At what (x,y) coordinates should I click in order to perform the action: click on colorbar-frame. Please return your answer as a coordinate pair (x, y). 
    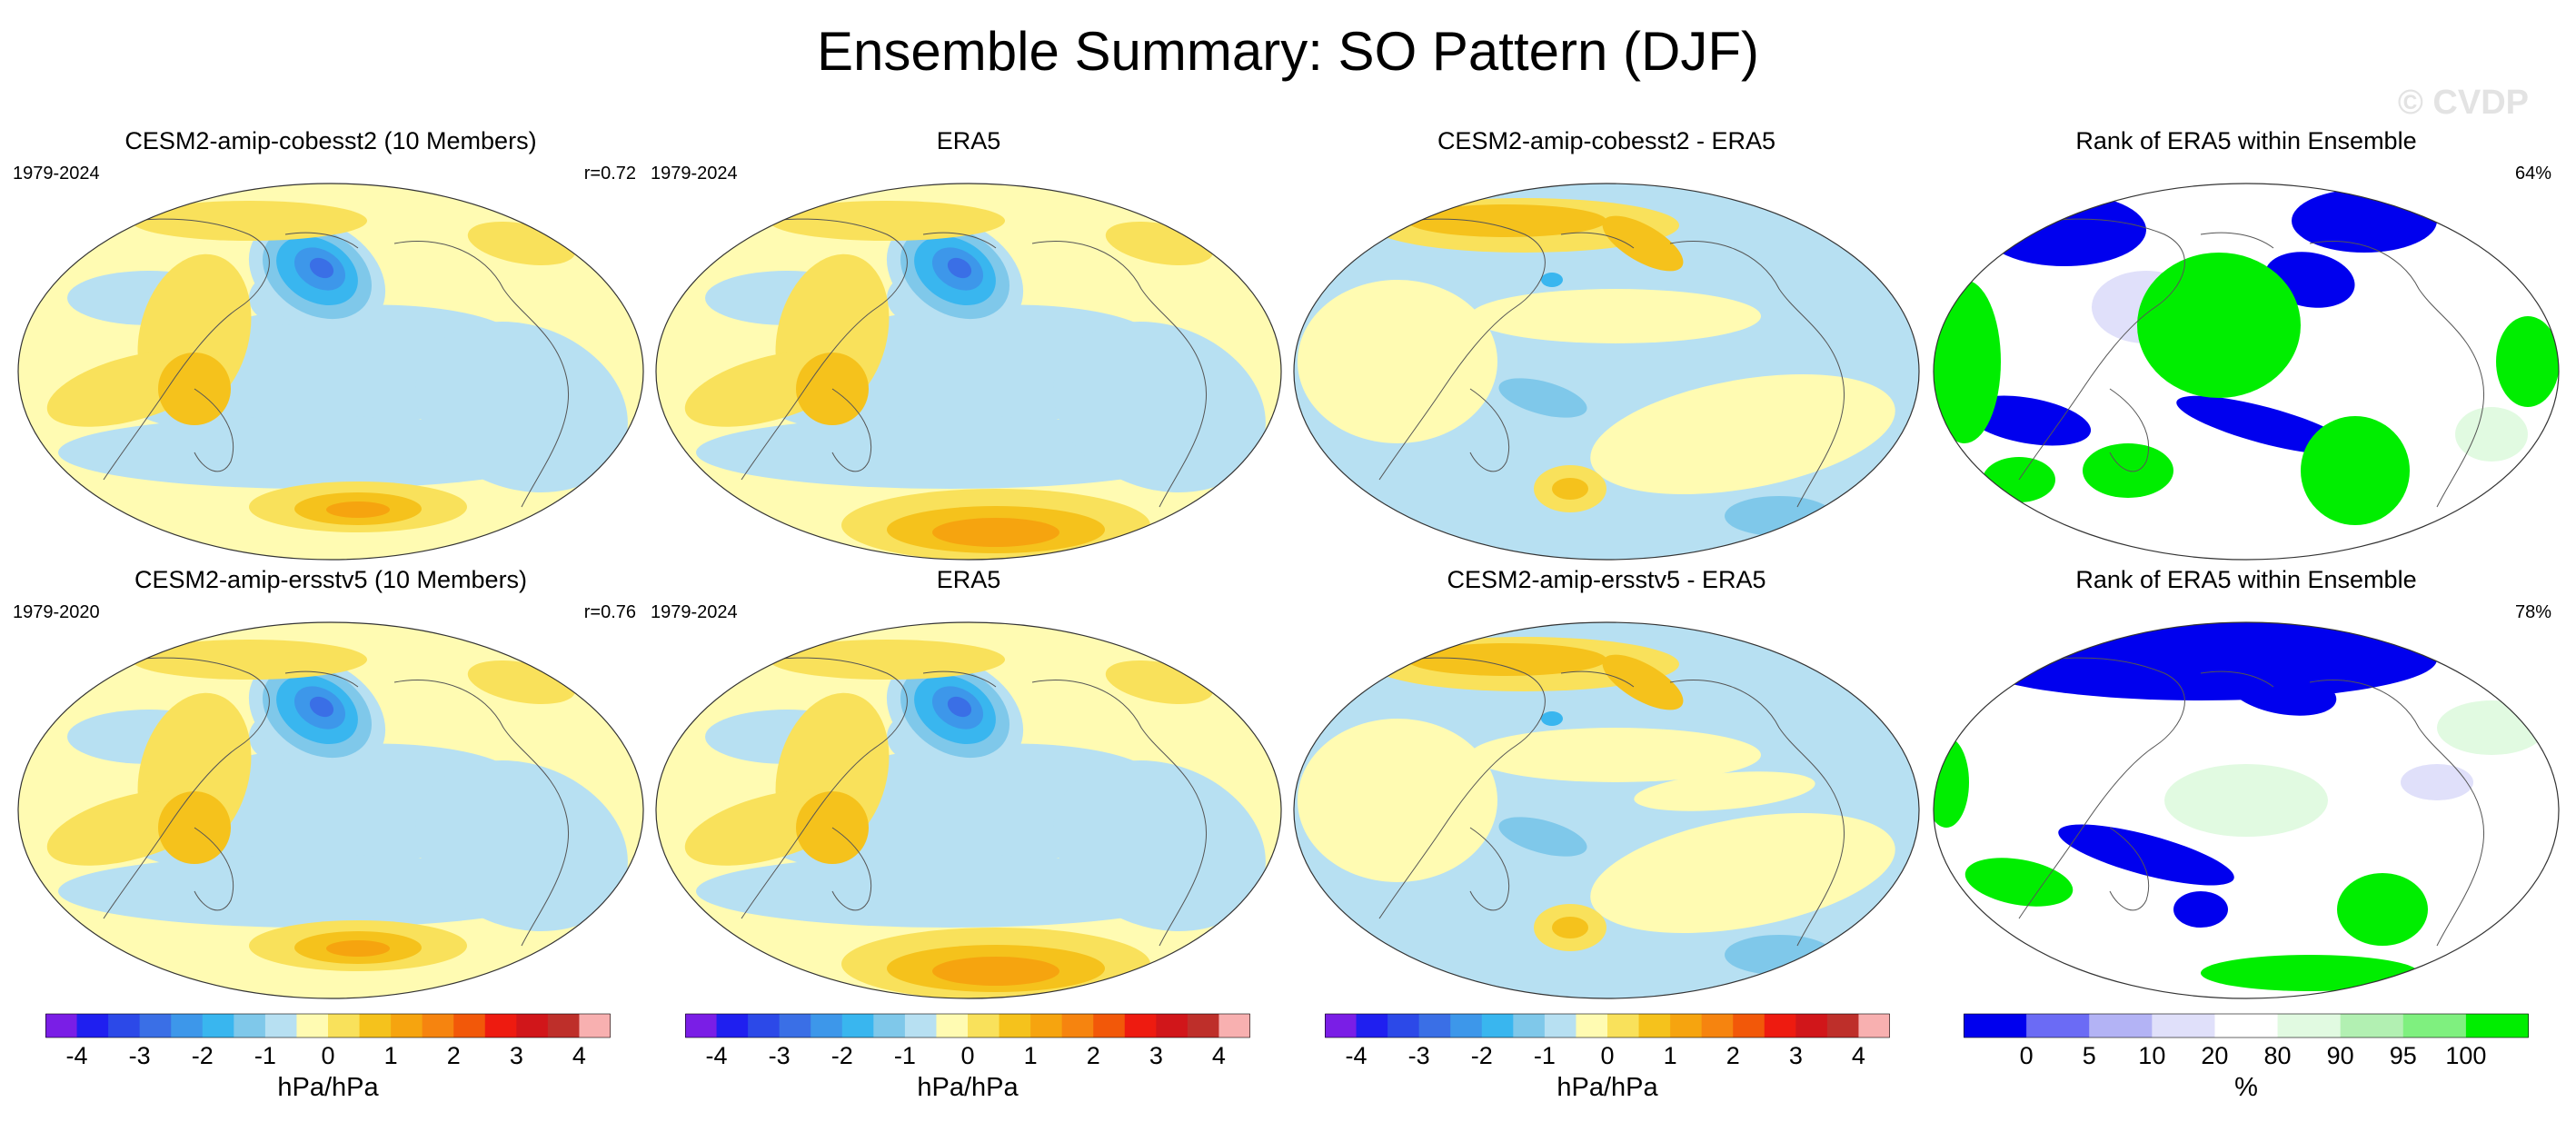
    Looking at the image, I should click on (1608, 1026).